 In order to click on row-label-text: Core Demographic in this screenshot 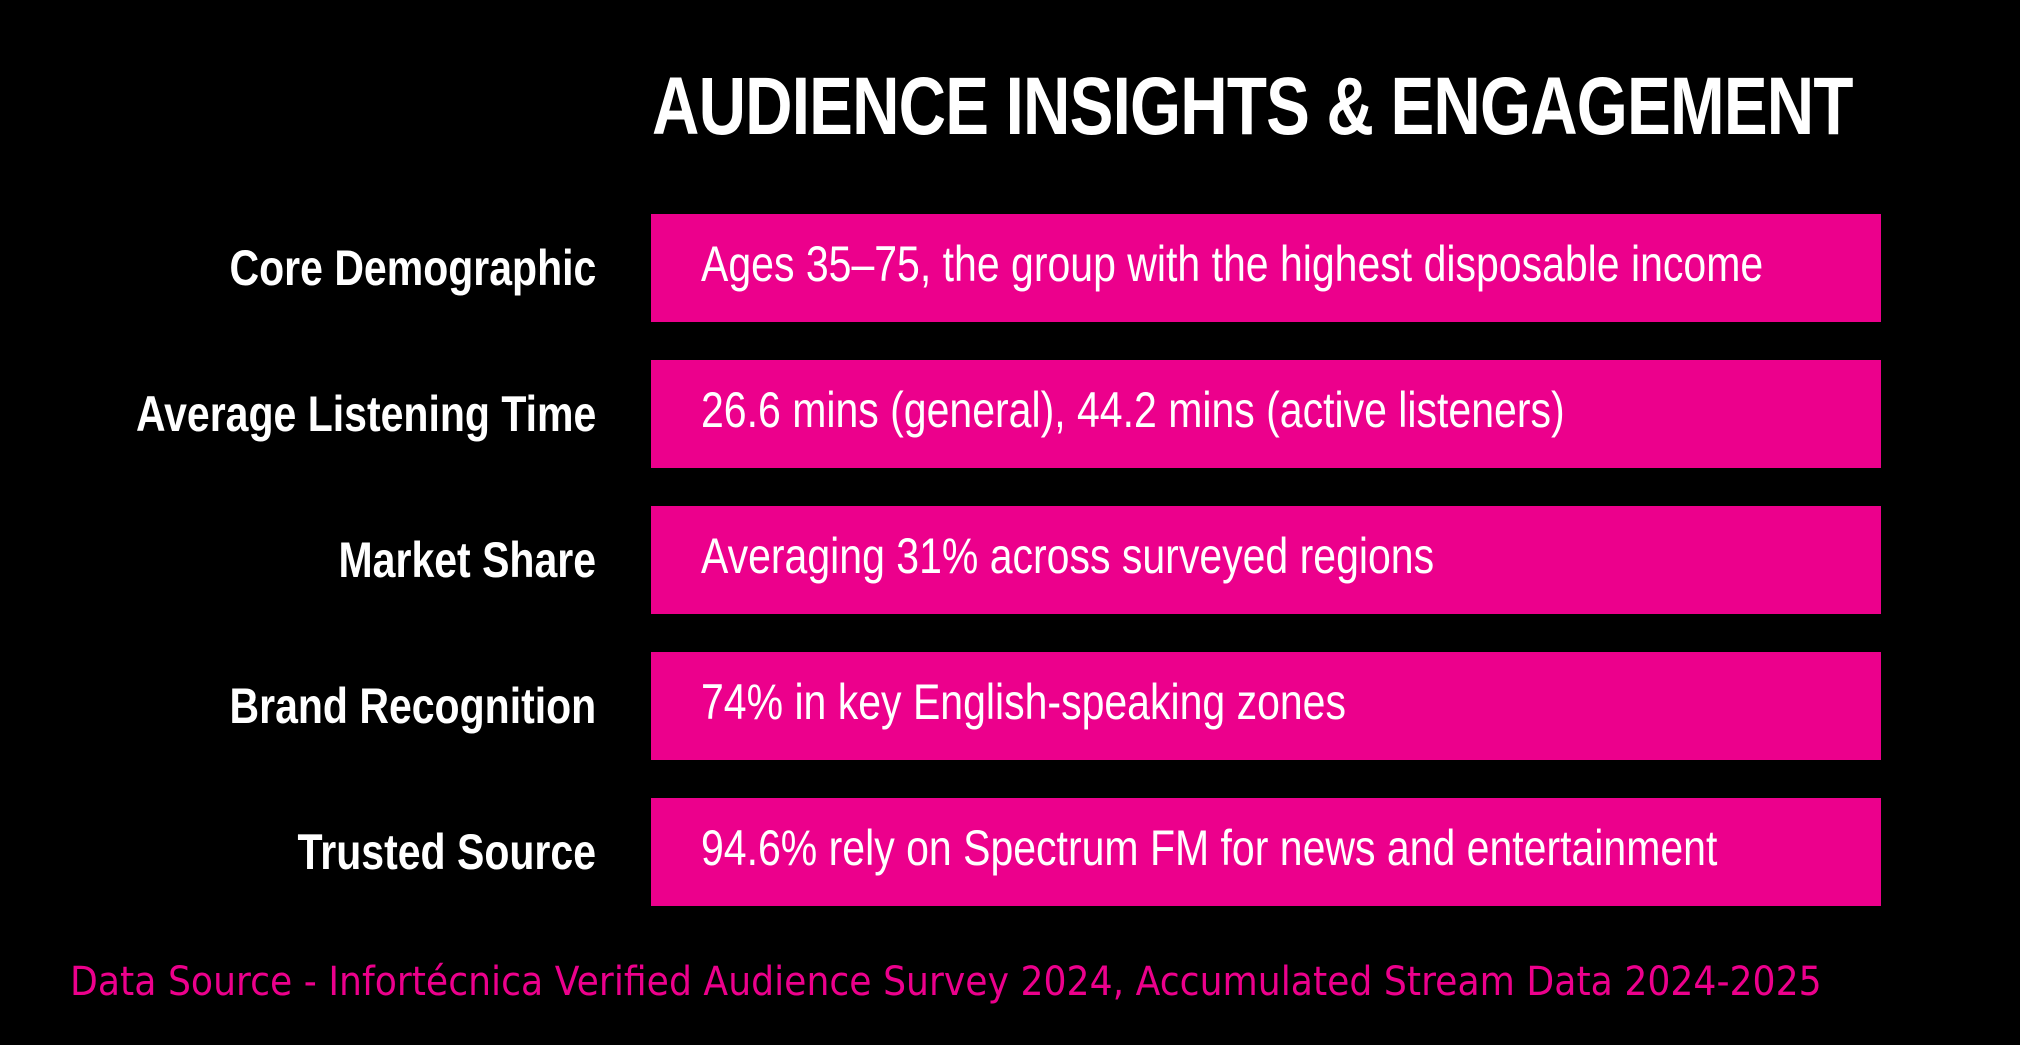, I will do `click(412, 268)`.